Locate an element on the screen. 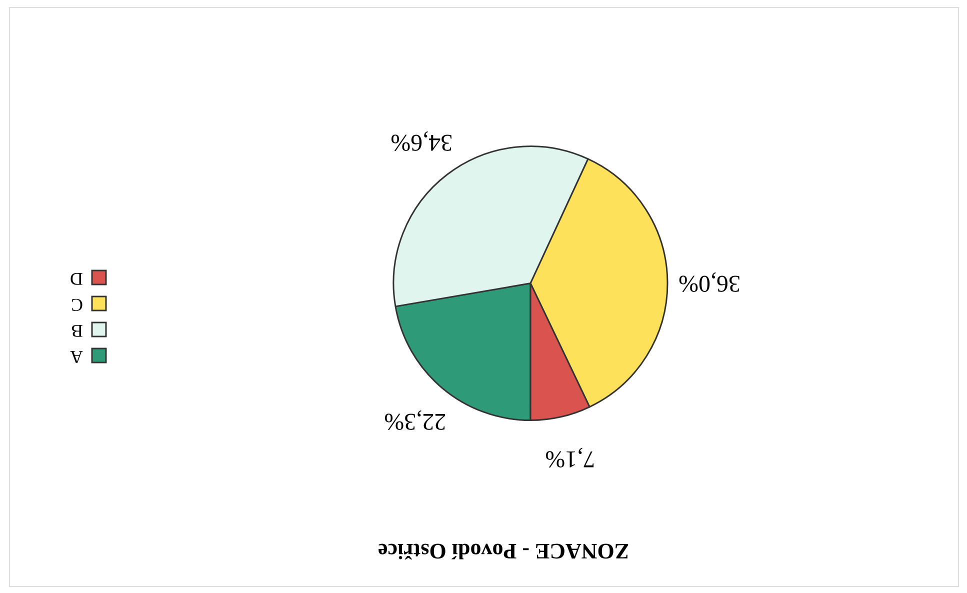 The image size is (967, 593). data-label: 36,0% is located at coordinates (709, 283).